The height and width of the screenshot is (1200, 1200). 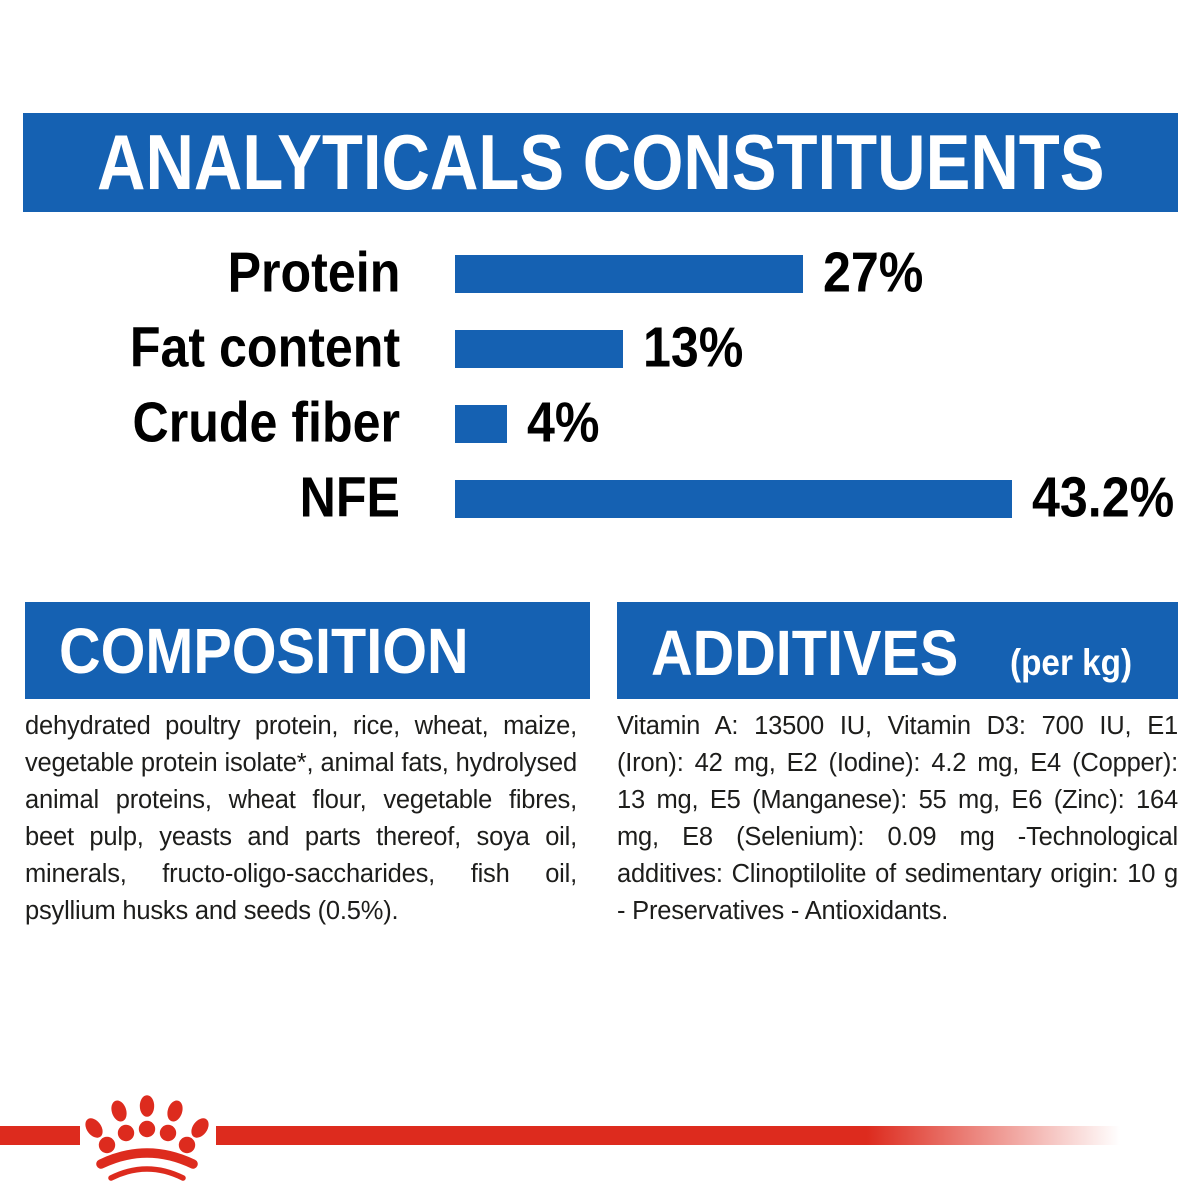 I want to click on chart-value-label: 4%, so click(x=563, y=422).